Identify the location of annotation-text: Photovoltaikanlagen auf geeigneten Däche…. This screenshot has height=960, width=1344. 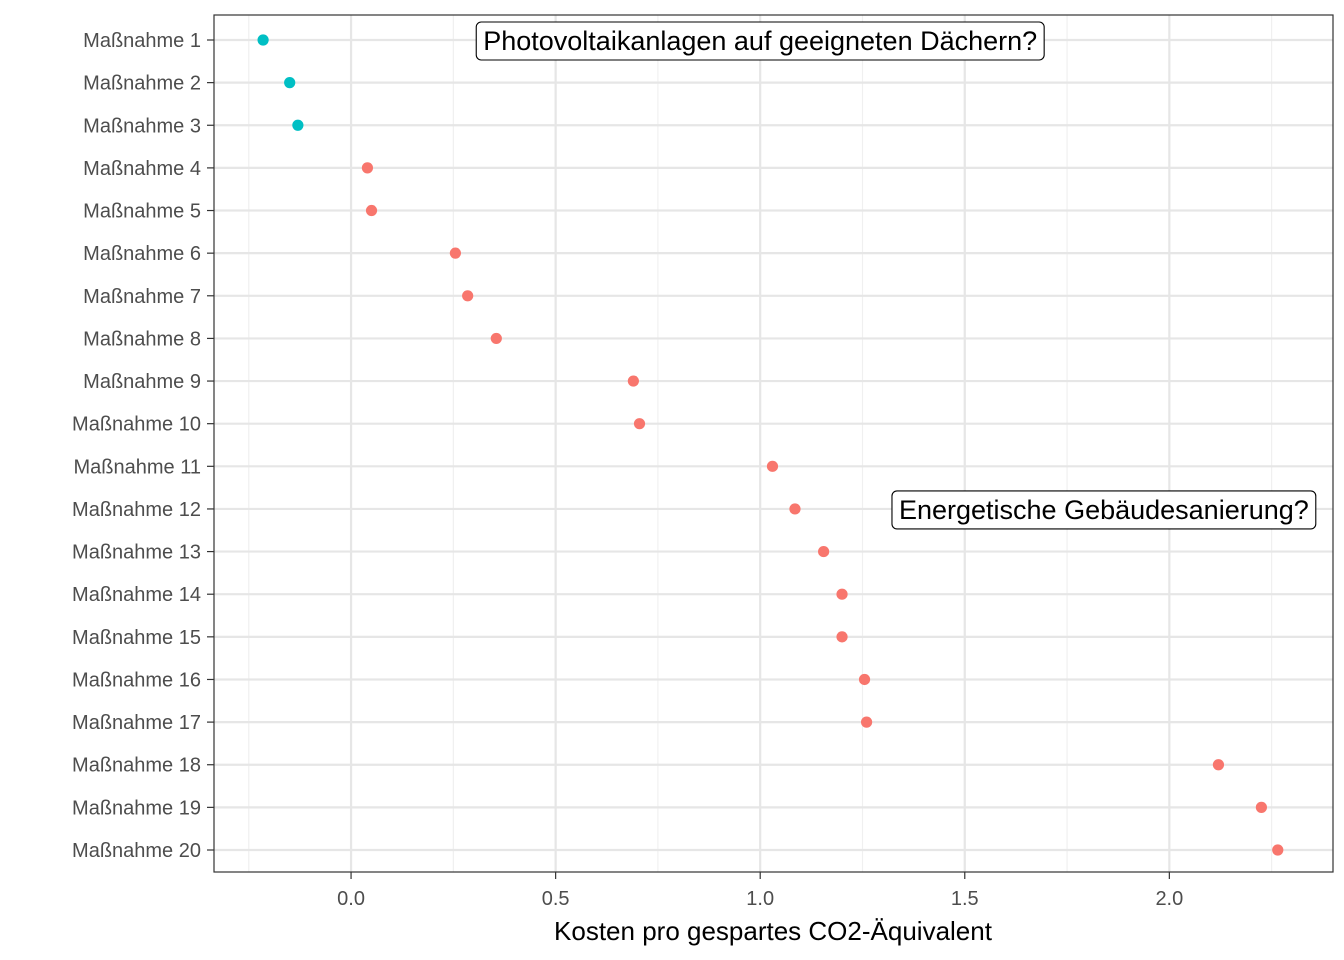
(760, 41).